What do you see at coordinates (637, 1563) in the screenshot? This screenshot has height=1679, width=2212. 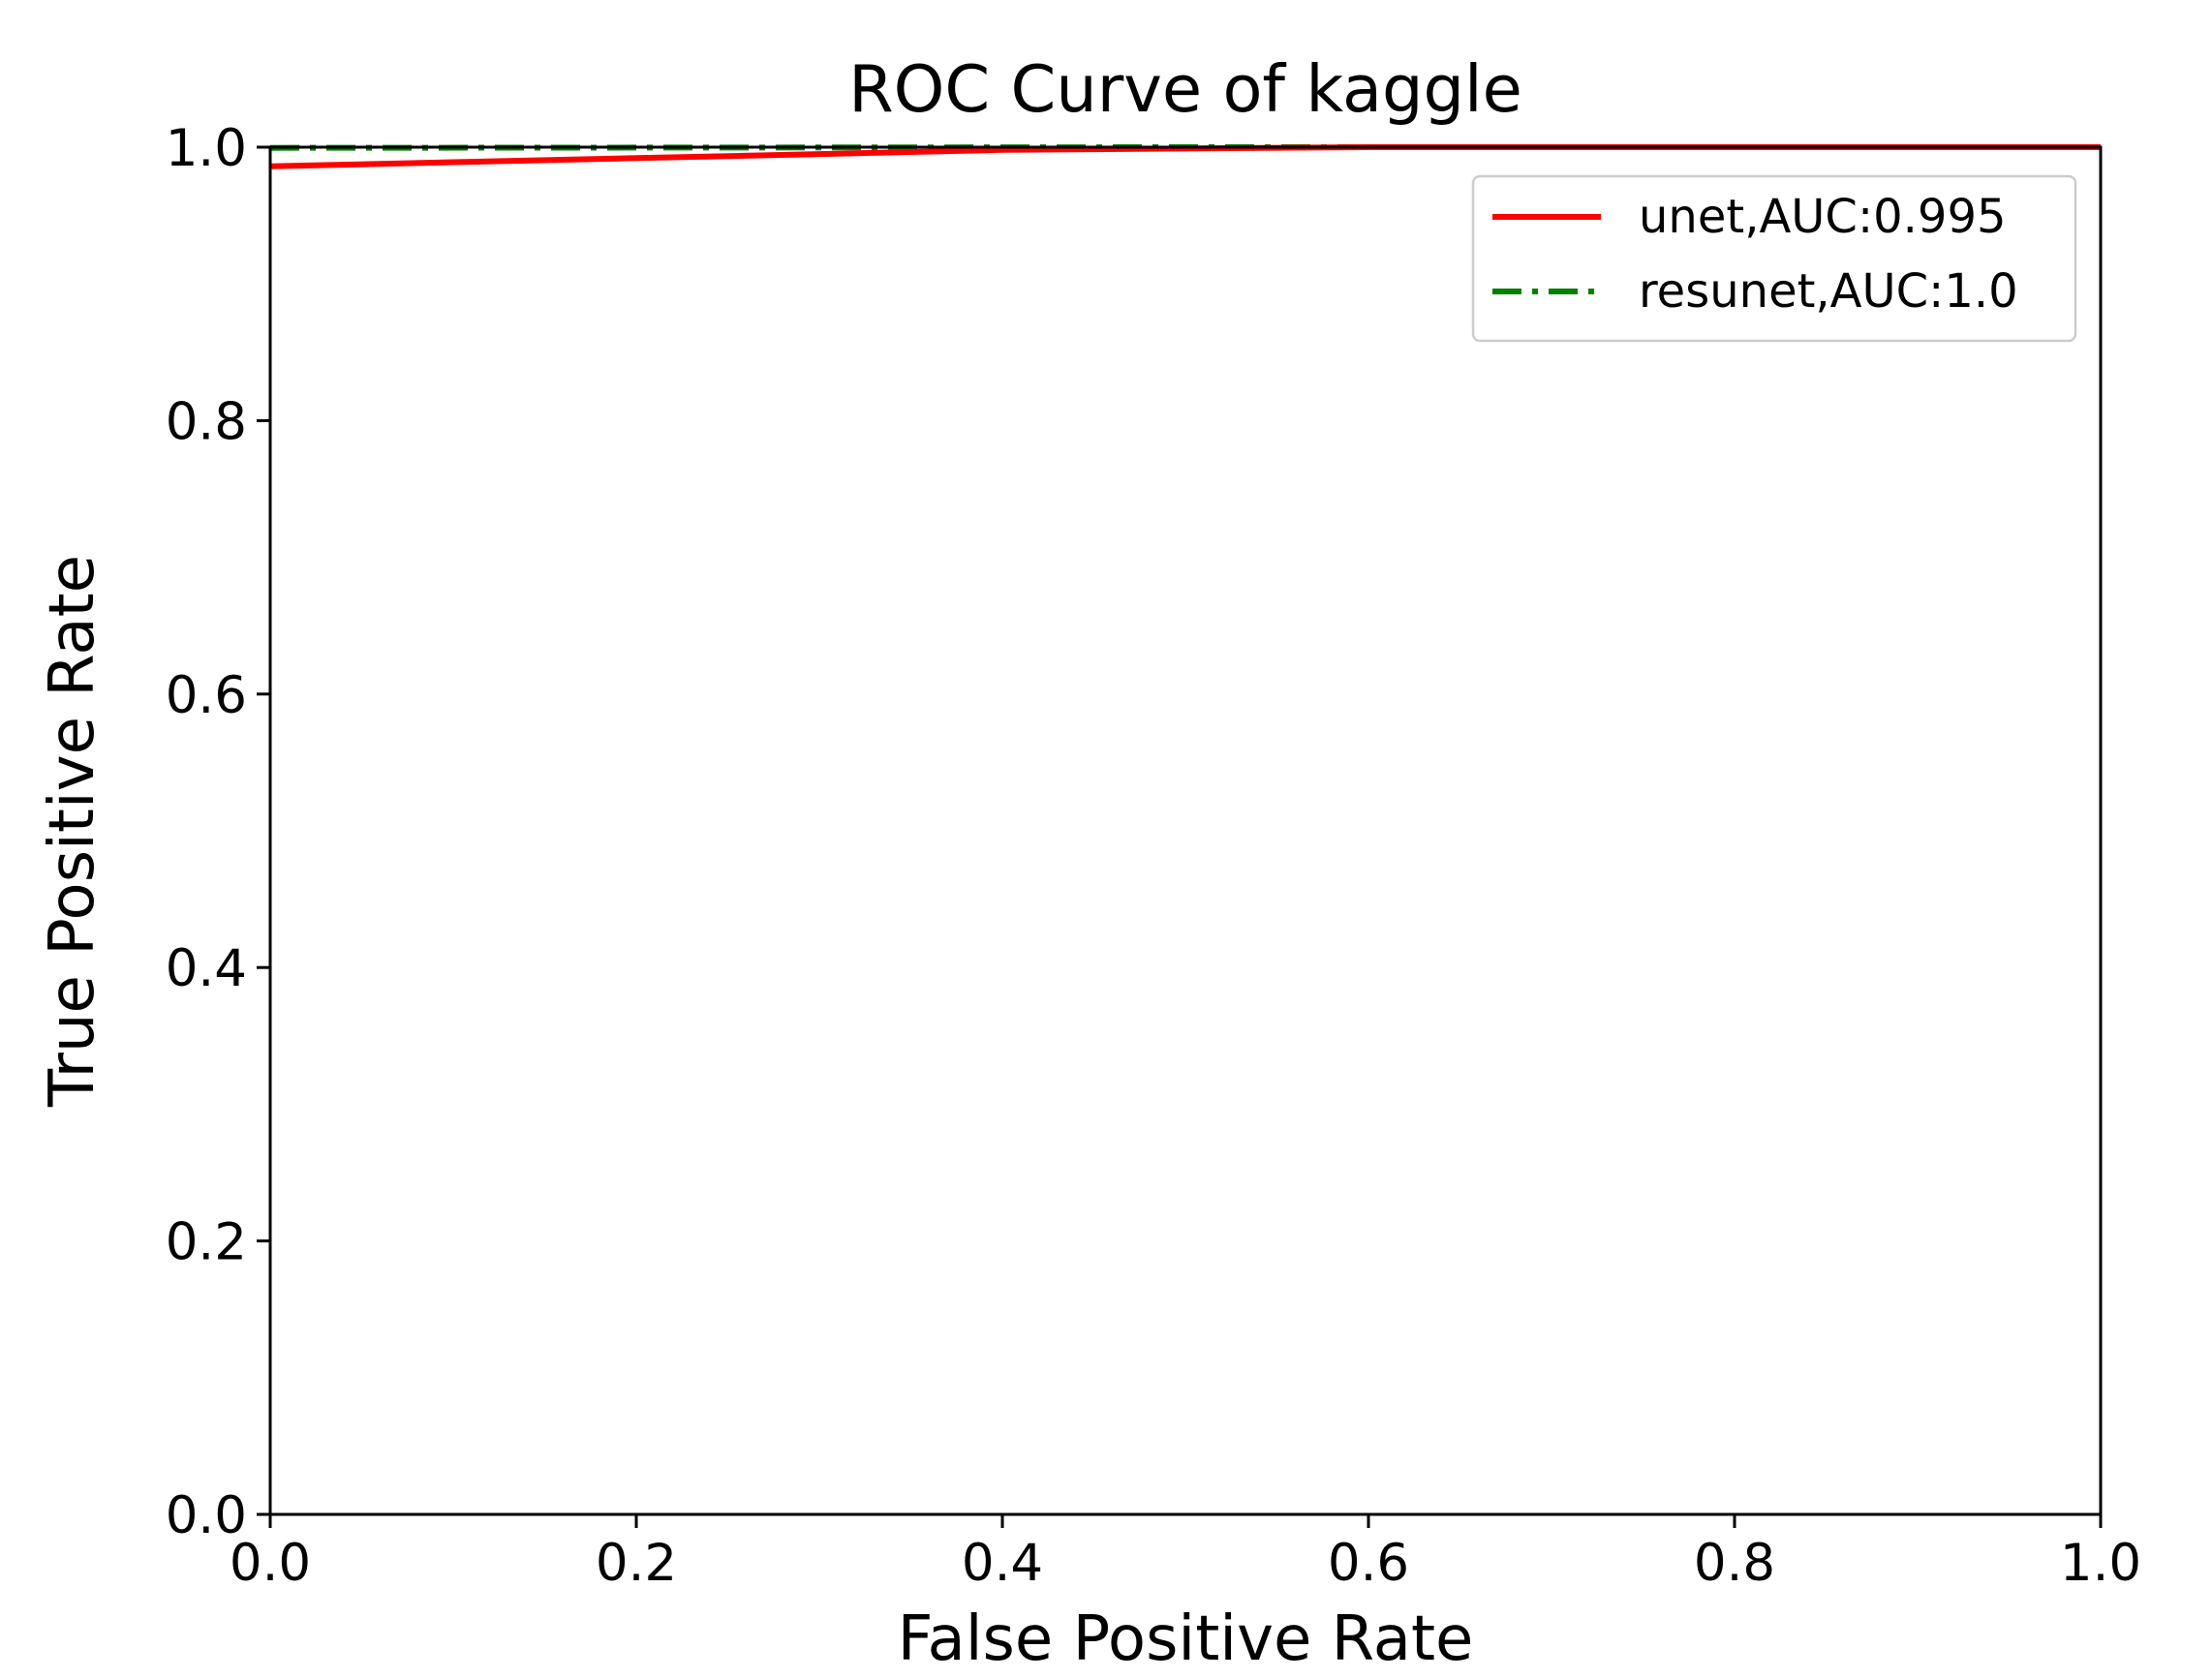 I see `x-tick-label: 0.2` at bounding box center [637, 1563].